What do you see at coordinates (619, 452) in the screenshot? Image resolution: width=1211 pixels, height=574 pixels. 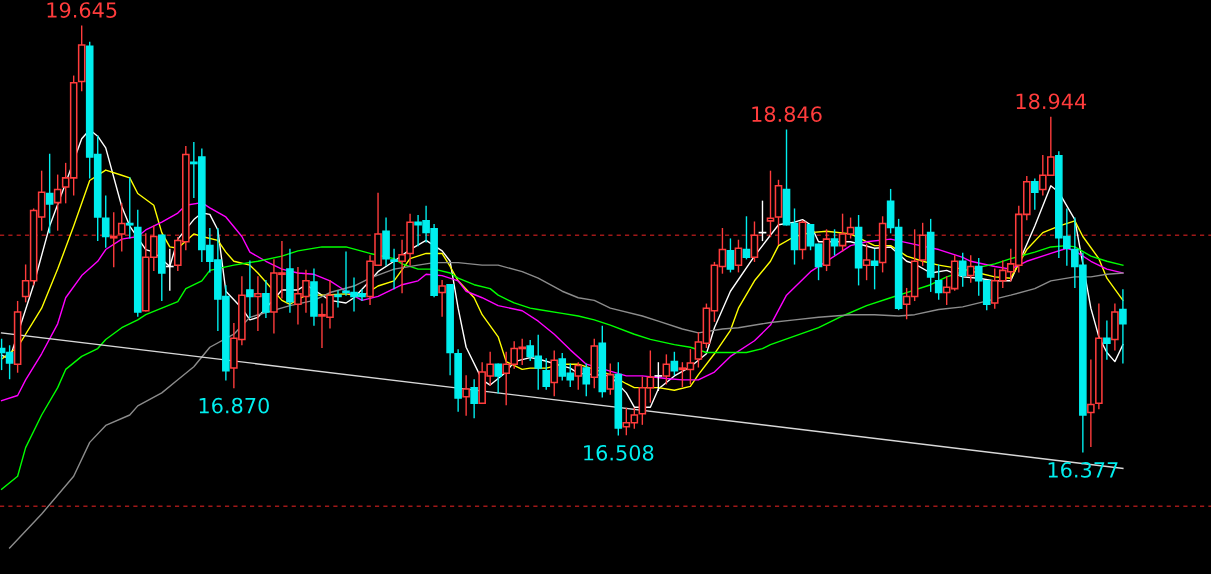 I see `annotation: 16.508` at bounding box center [619, 452].